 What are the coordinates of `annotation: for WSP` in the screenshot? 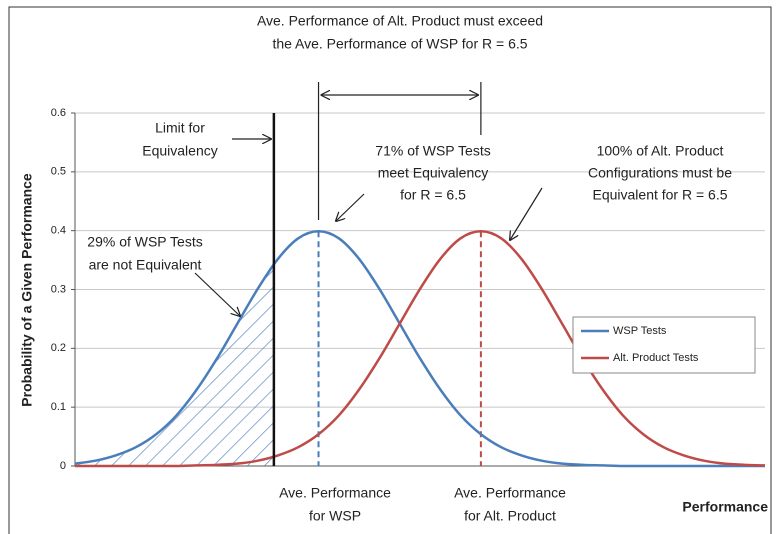 It's located at (335, 516).